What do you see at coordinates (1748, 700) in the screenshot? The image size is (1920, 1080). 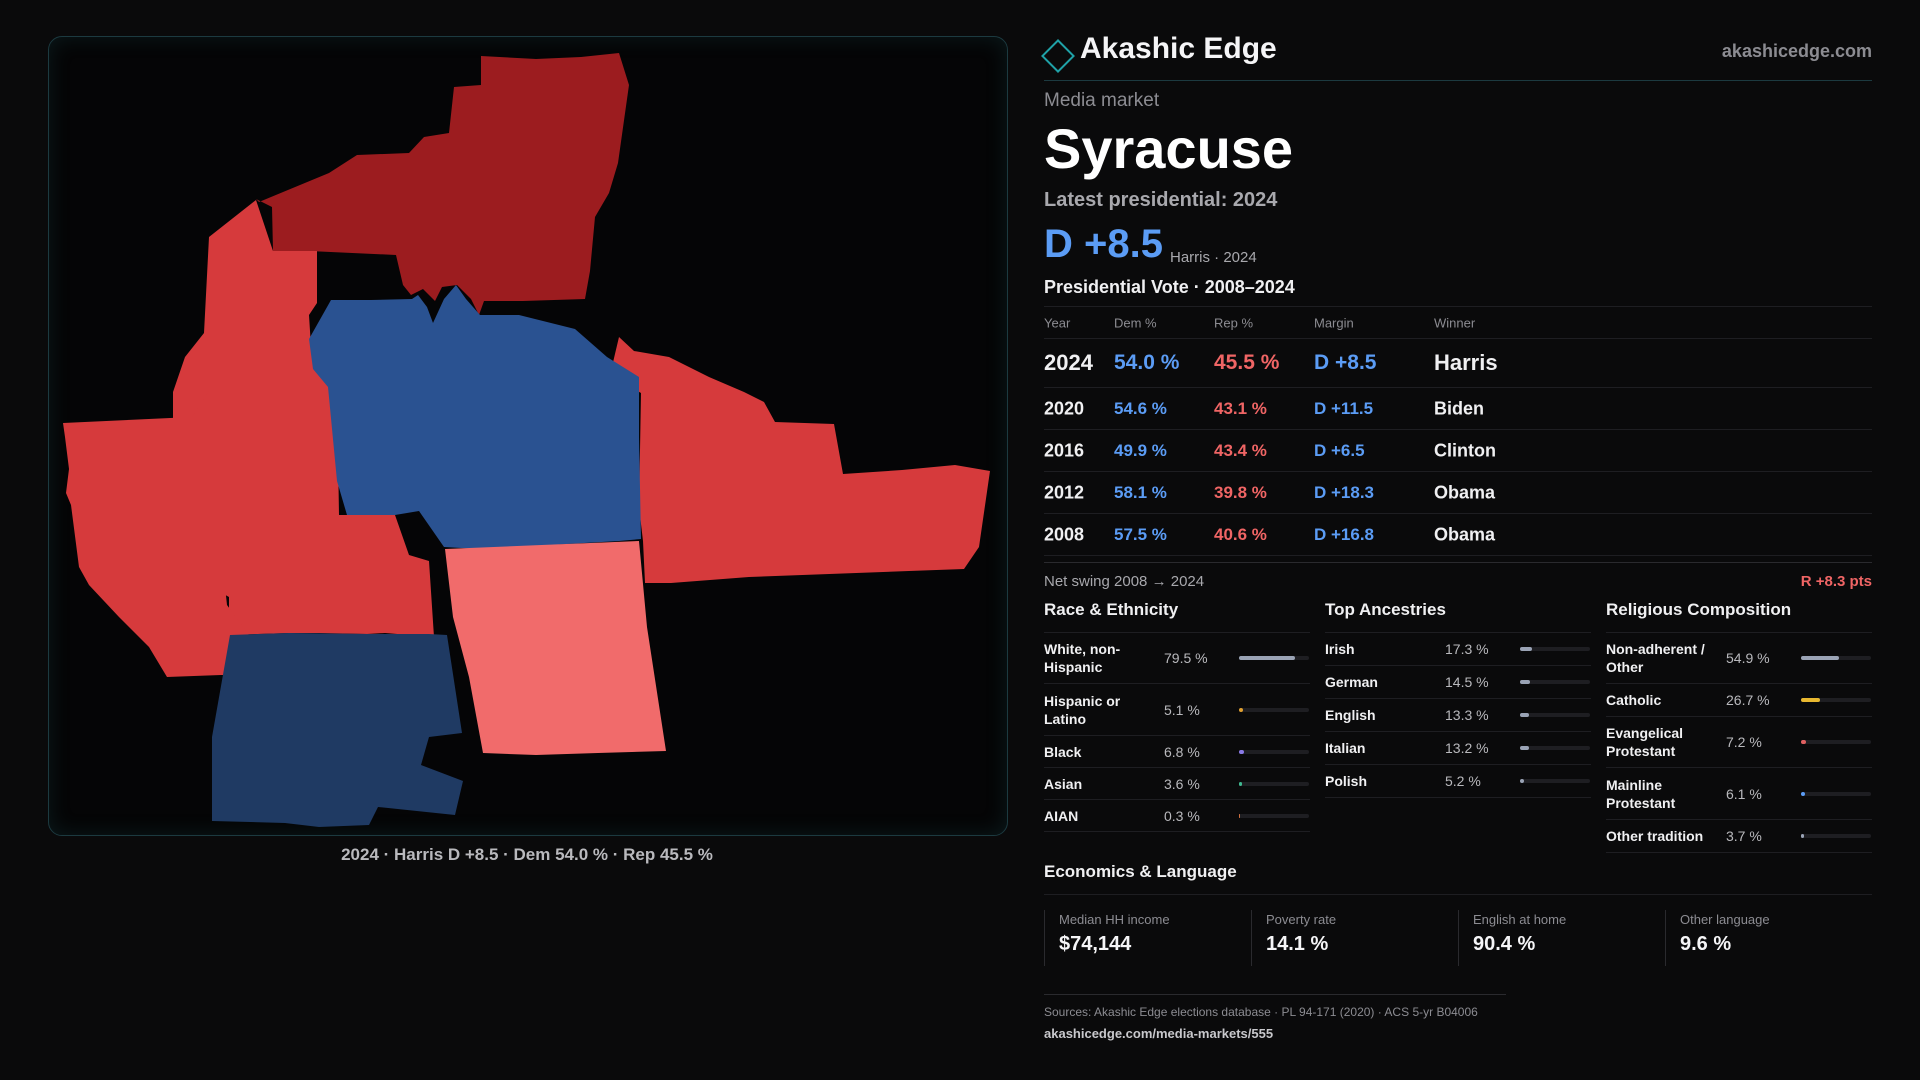 I see `demo-value: 26.7 %` at bounding box center [1748, 700].